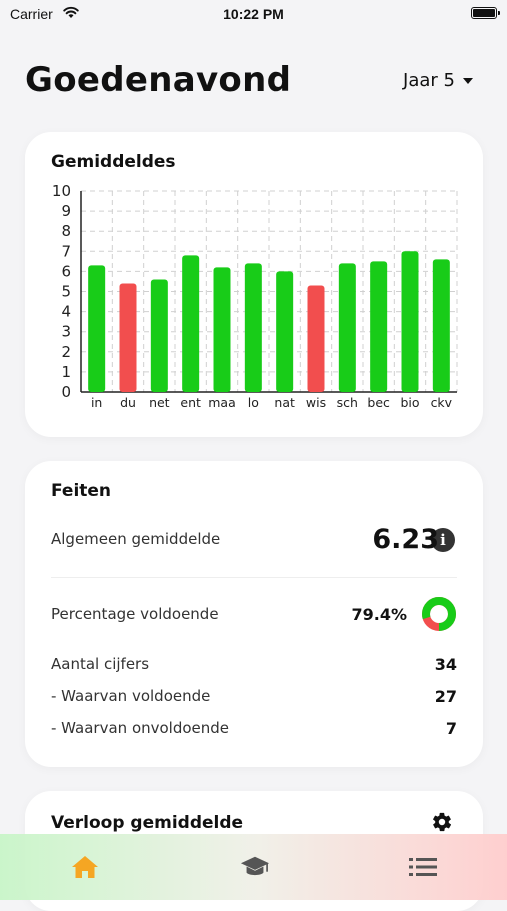 The image size is (507, 911). Describe the element at coordinates (253, 402) in the screenshot. I see `chart-x-tick-label: lo` at that location.